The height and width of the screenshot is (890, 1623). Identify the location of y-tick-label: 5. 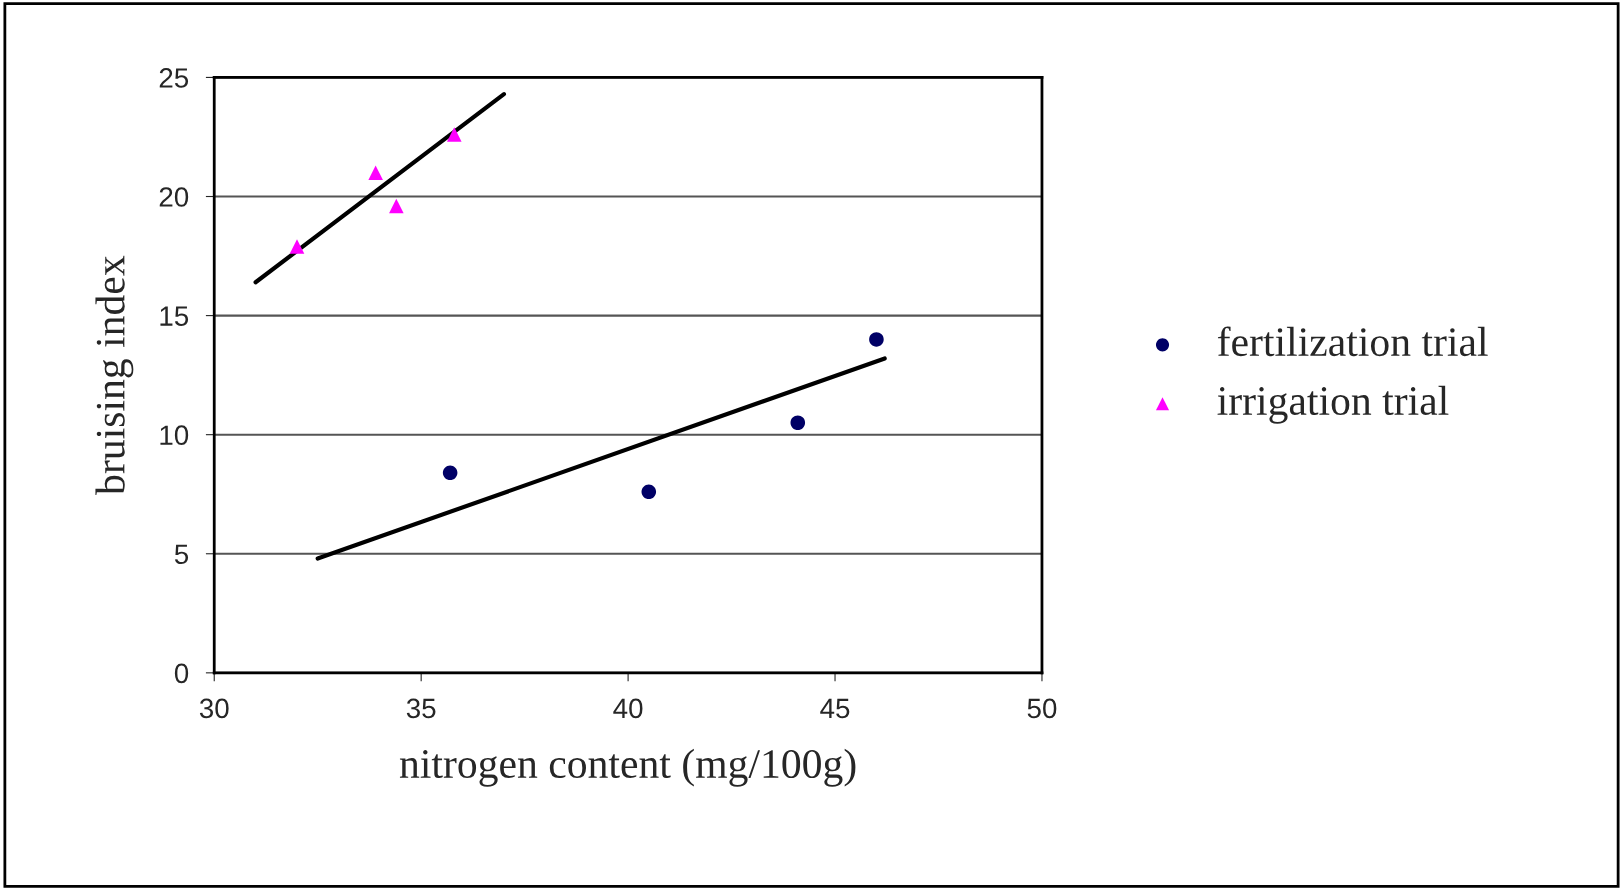
(181, 554).